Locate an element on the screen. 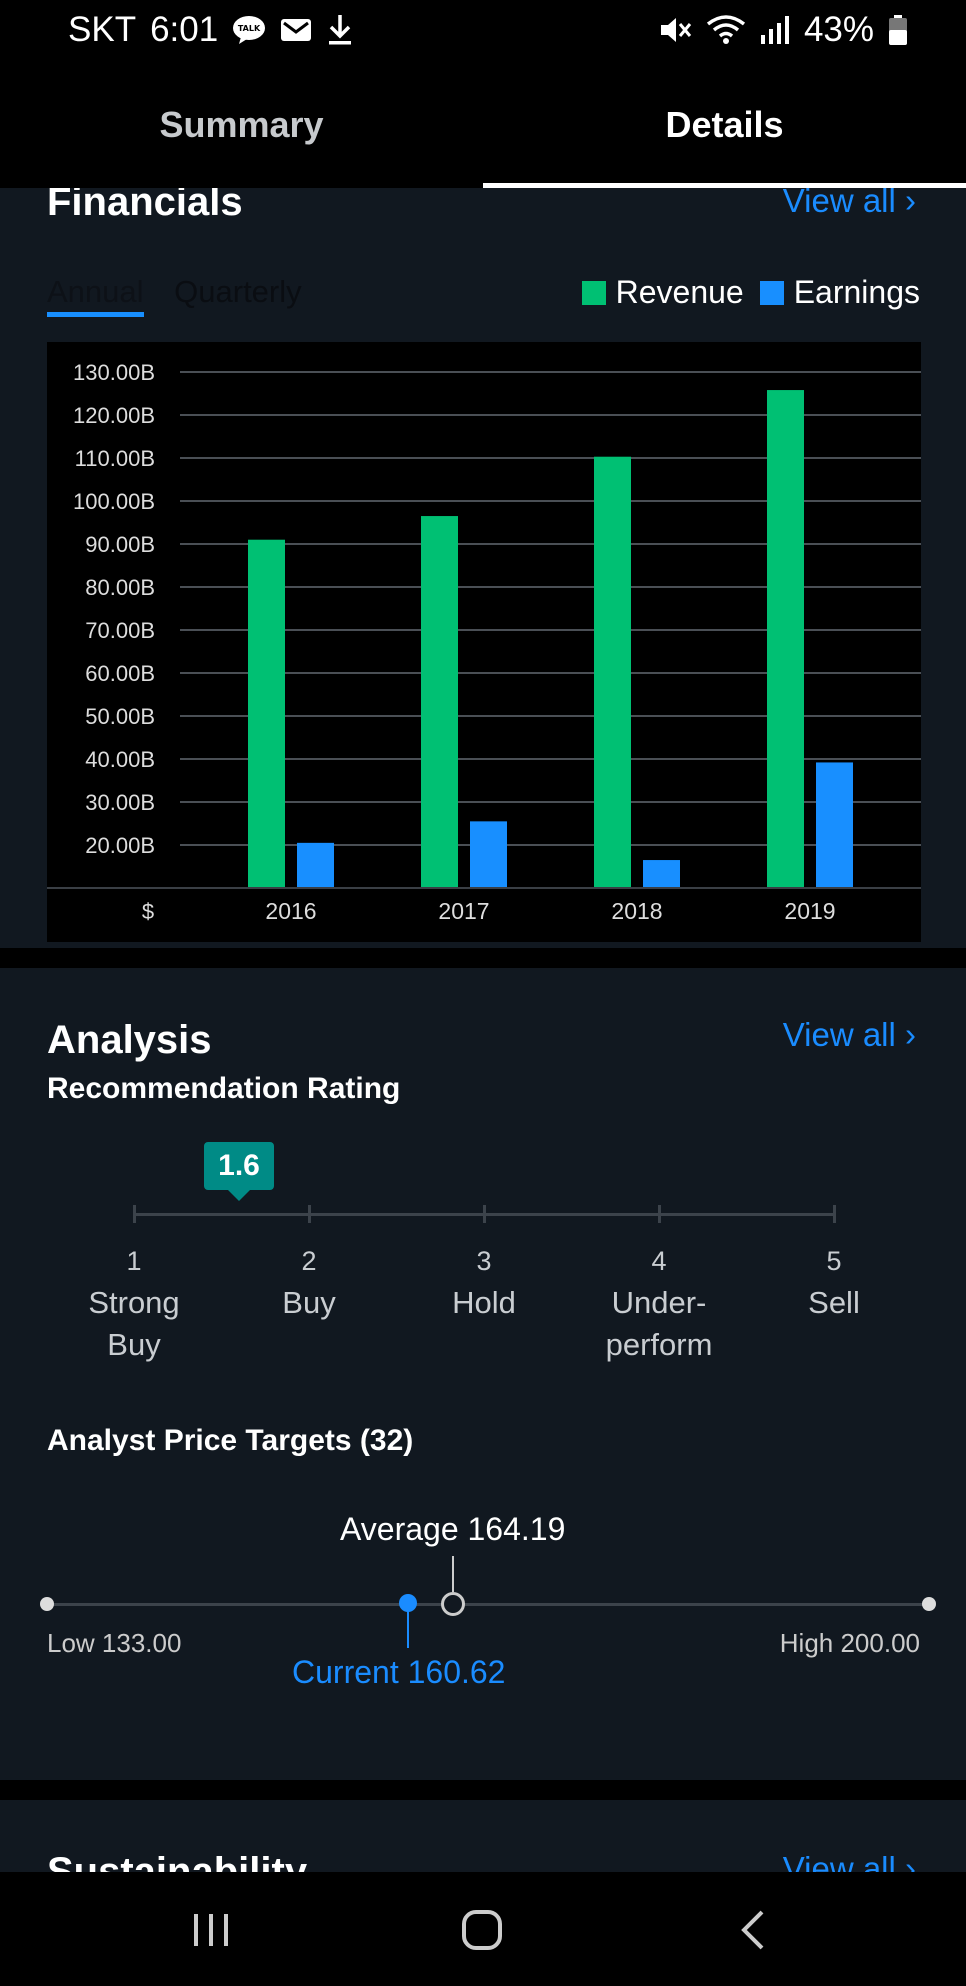 The width and height of the screenshot is (966, 1986). y-tick-label: 130.00B is located at coordinates (114, 372).